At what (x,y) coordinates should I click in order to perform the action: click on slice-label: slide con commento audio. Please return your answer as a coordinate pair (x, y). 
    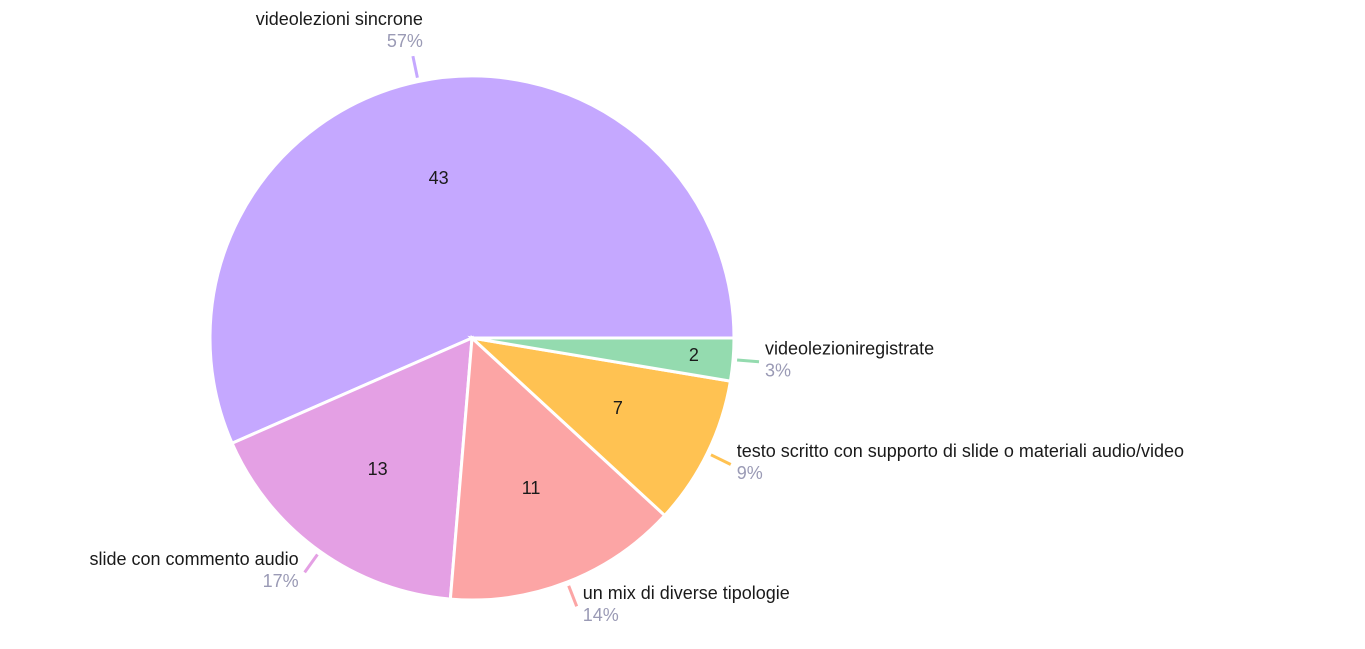
    Looking at the image, I should click on (194, 559).